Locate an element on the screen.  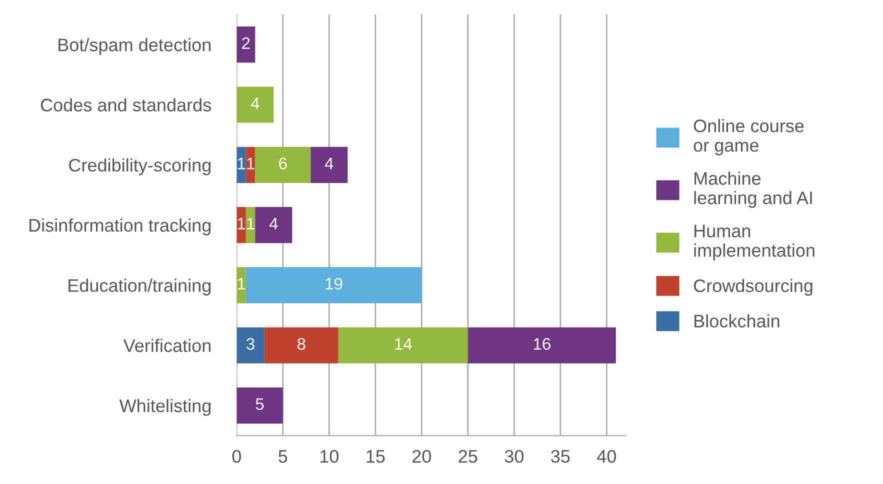
legend-label: Blockchain is located at coordinates (737, 321).